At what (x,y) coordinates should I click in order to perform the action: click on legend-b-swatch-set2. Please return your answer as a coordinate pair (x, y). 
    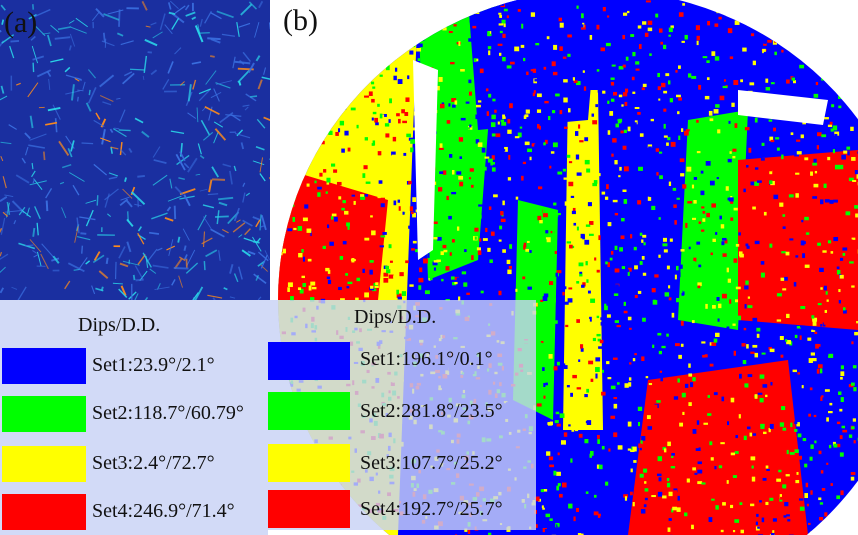
    Looking at the image, I should click on (309, 411).